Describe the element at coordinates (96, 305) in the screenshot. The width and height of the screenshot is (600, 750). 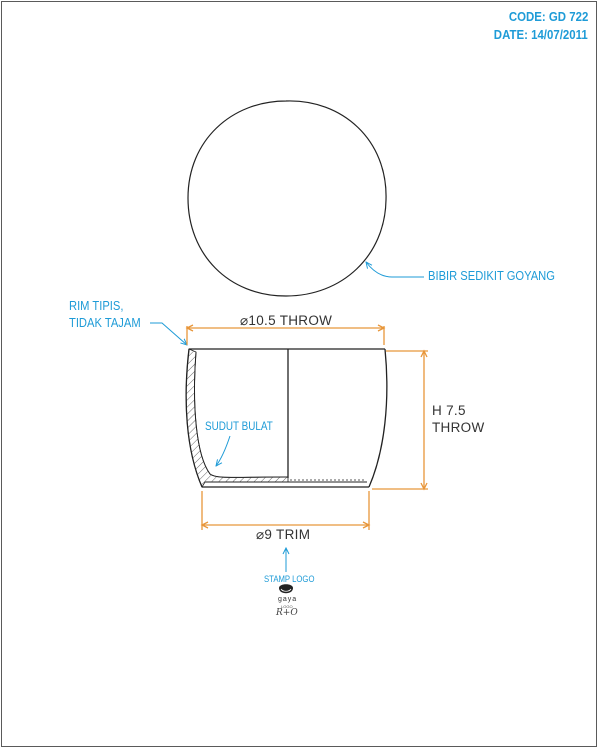
I see `thin-rim-callout-line1: RIM TIPIS,` at that location.